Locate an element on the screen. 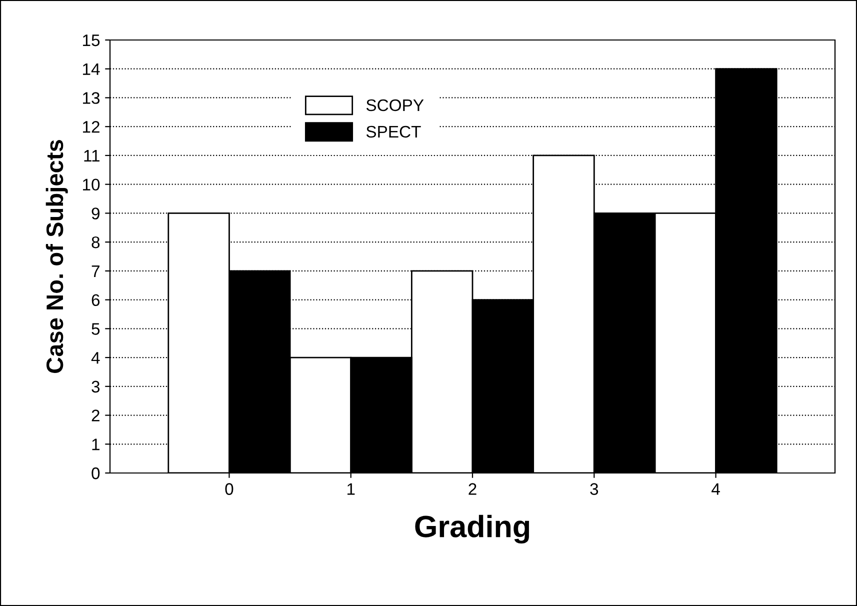 The width and height of the screenshot is (857, 606). y-tick-label: 0 is located at coordinates (96, 473).